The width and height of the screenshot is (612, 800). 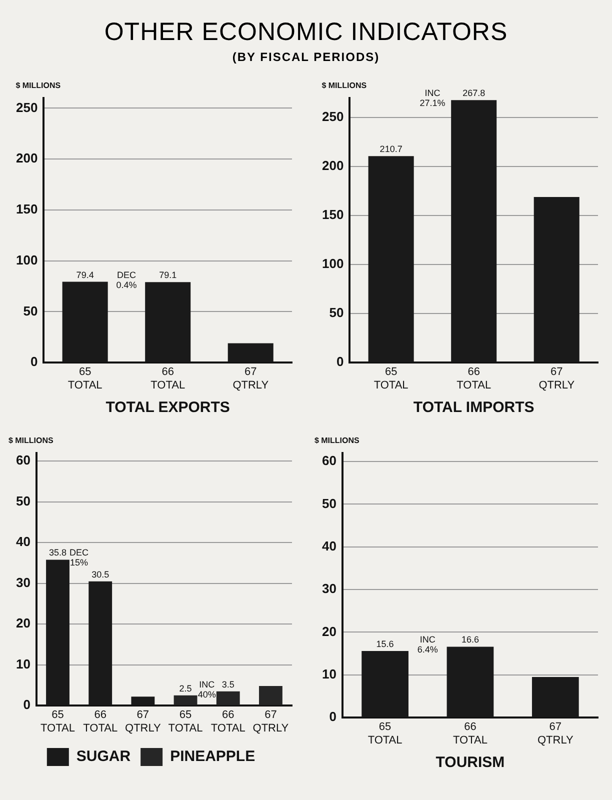 I want to click on data-label: 35.8, so click(x=57, y=553).